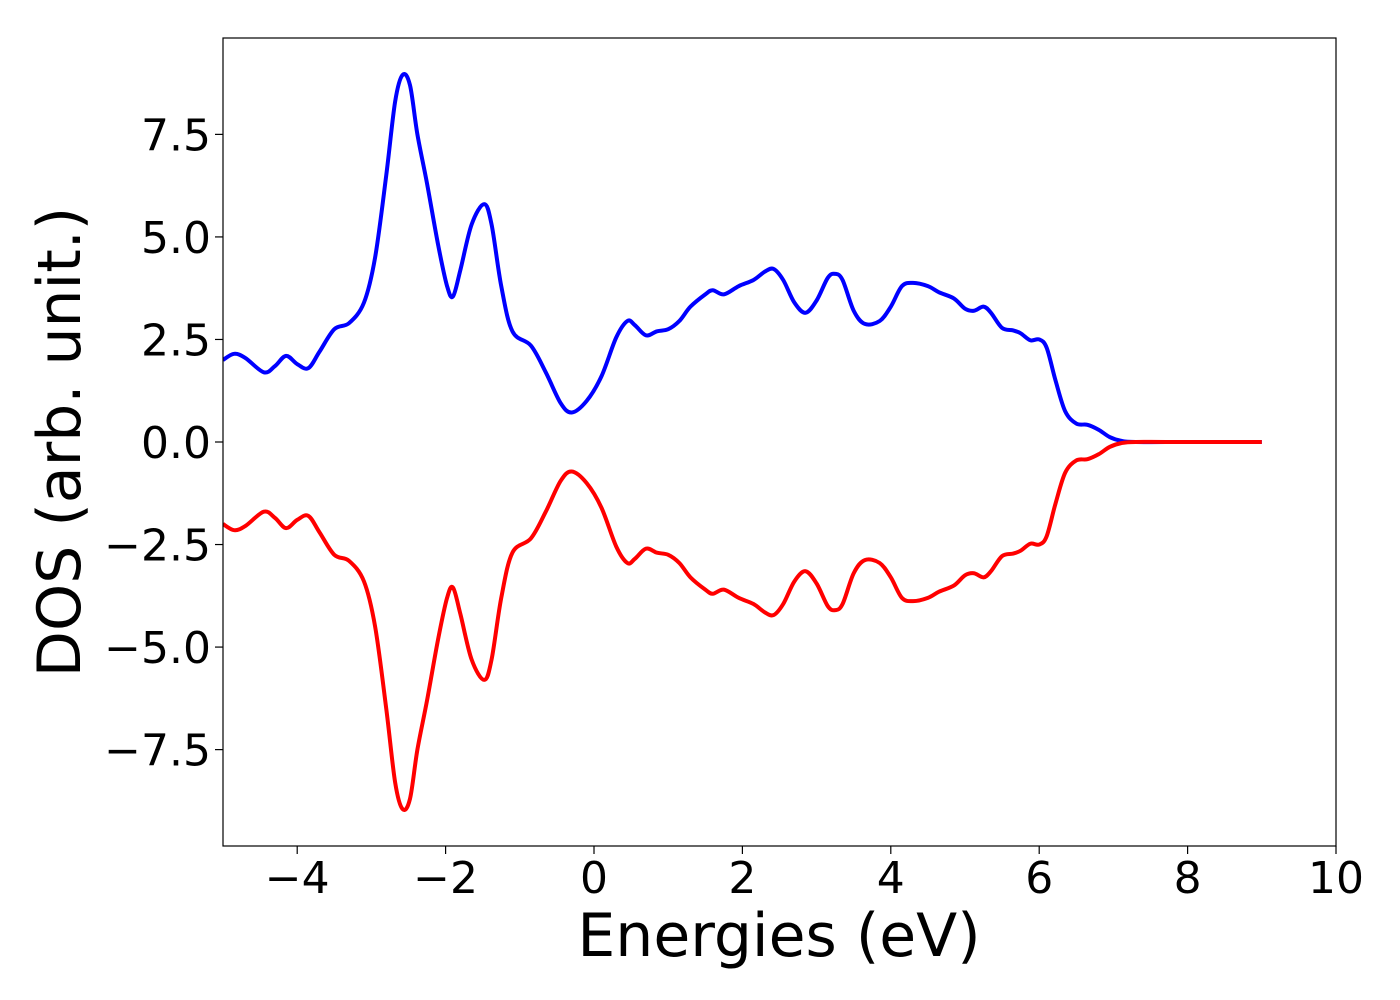 This screenshot has height=1000, width=1400. What do you see at coordinates (157, 751) in the screenshot?
I see `y-tick-label: −7.5` at bounding box center [157, 751].